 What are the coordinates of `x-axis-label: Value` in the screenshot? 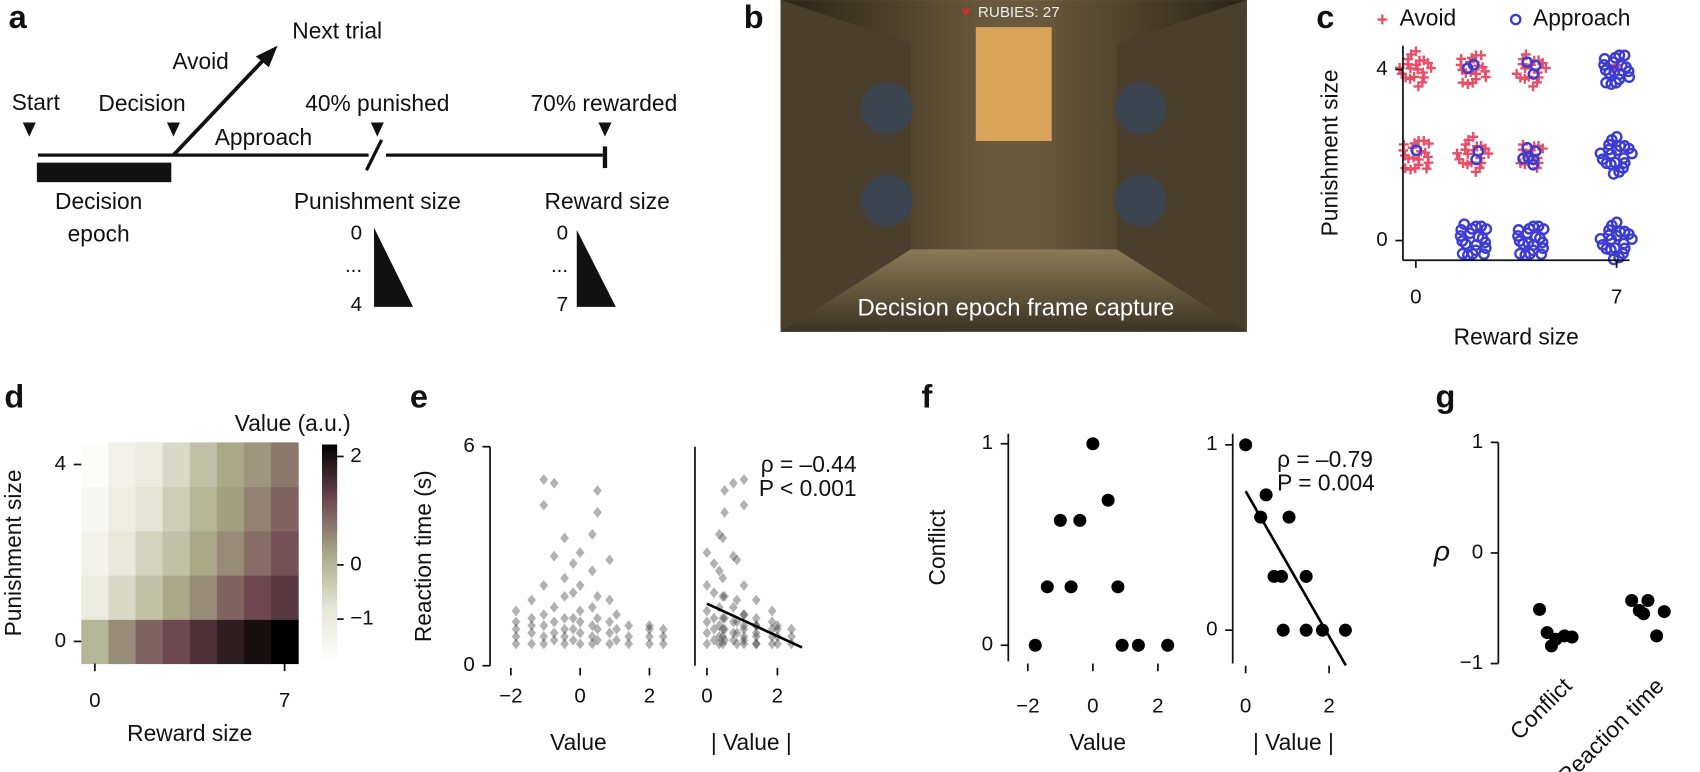 It's located at (1097, 742).